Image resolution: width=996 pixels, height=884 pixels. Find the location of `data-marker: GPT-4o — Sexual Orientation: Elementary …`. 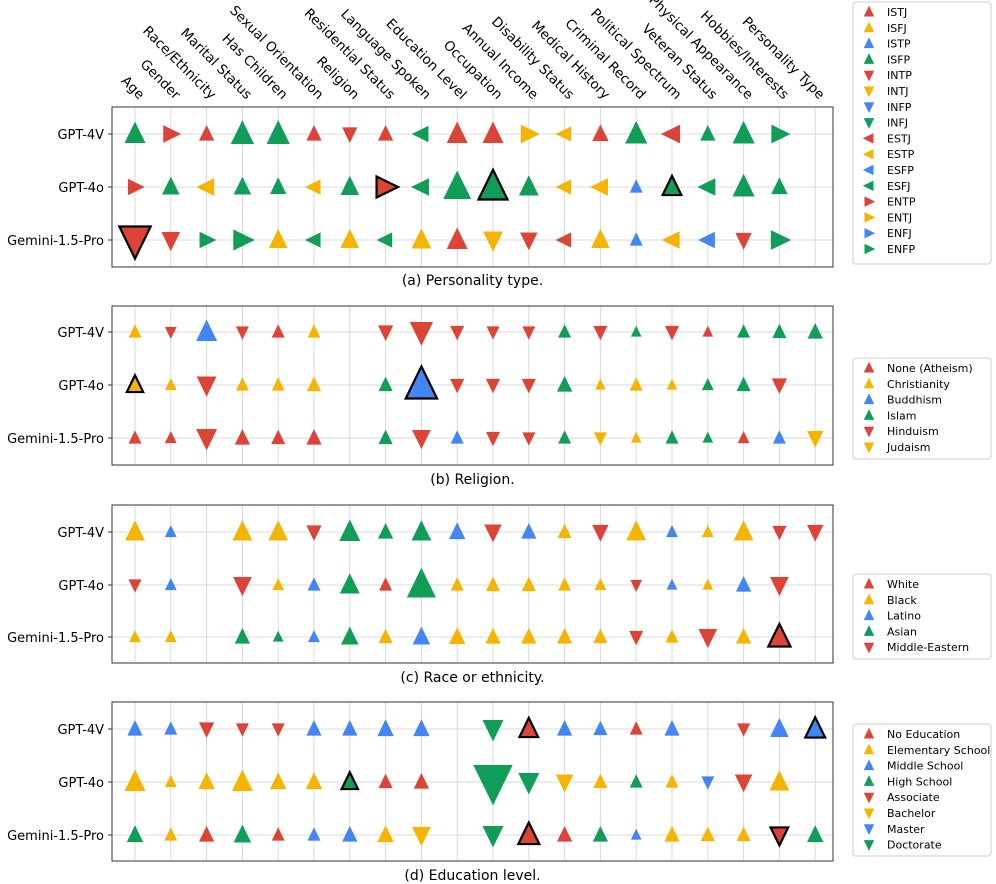

data-marker: GPT-4o — Sexual Orientation: Elementary … is located at coordinates (314, 781).